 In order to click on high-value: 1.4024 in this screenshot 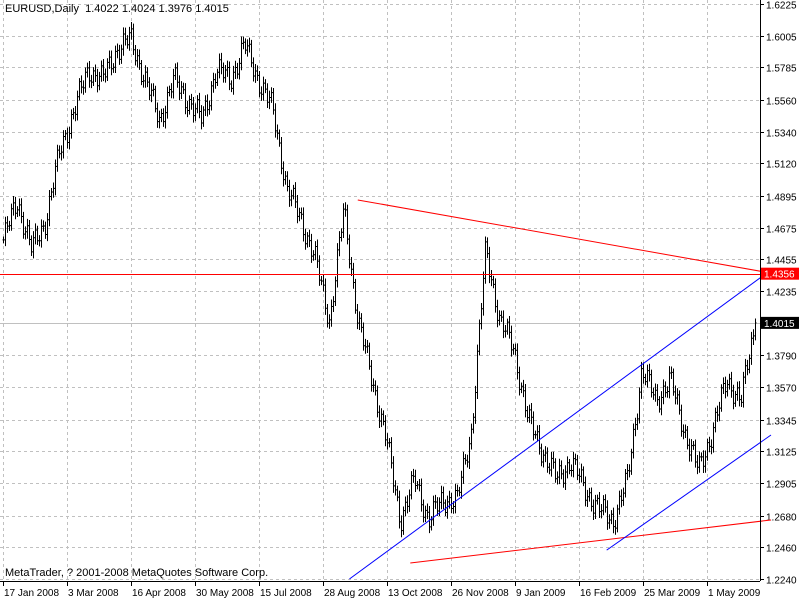, I will do `click(138, 9)`.